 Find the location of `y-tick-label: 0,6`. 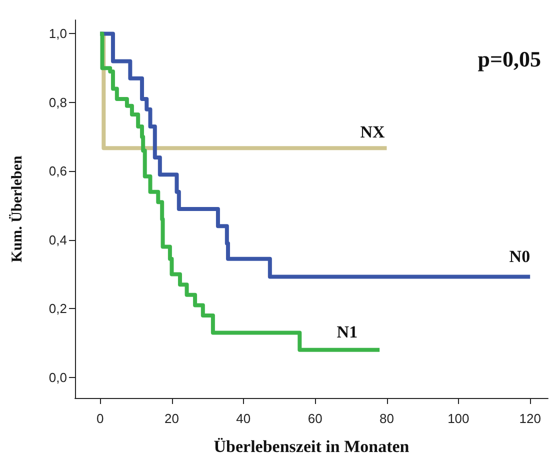

y-tick-label: 0,6 is located at coordinates (57, 171).